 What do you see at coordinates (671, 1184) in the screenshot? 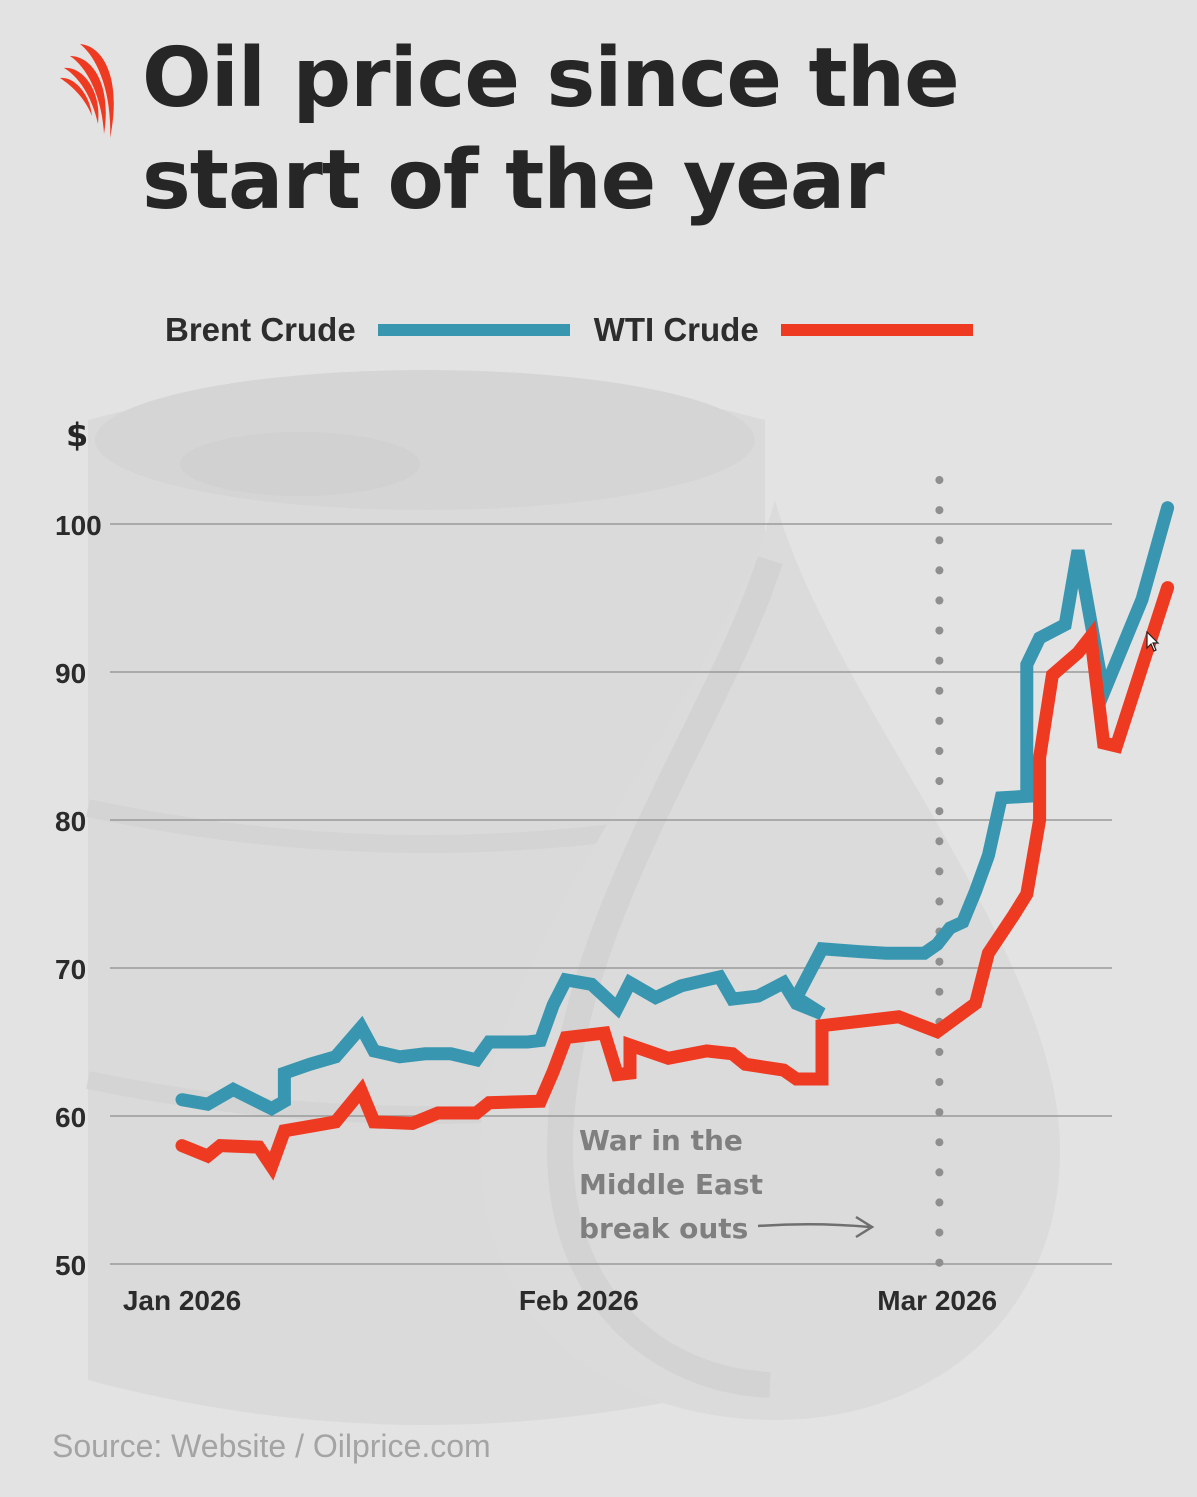
I see `annotation-line: Middle East` at bounding box center [671, 1184].